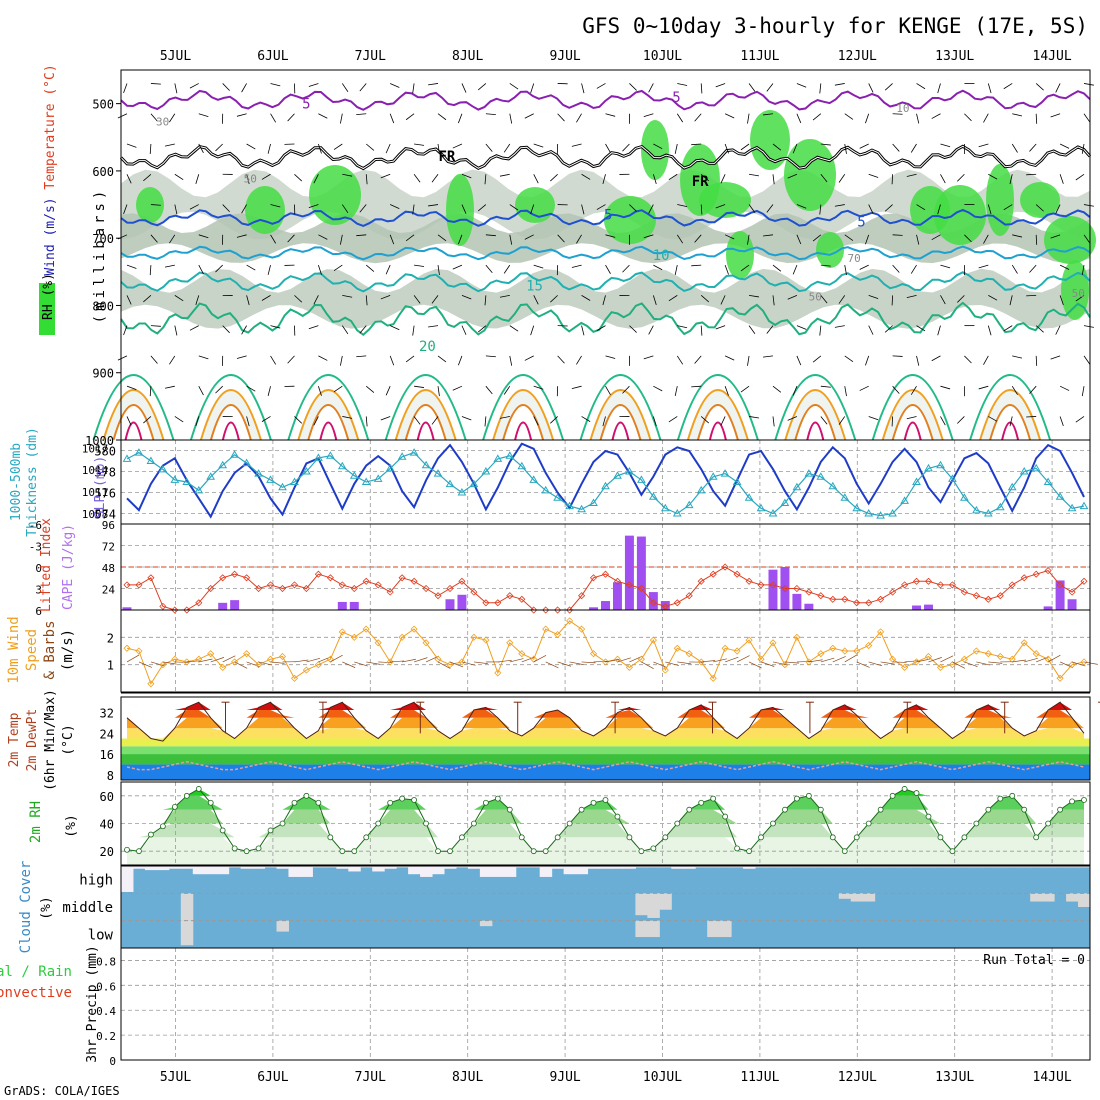 This screenshot has height=1100, width=1100. What do you see at coordinates (50, 169) in the screenshot?
I see `axis-label-group: Wind (m/s) Temperature (°C)` at bounding box center [50, 169].